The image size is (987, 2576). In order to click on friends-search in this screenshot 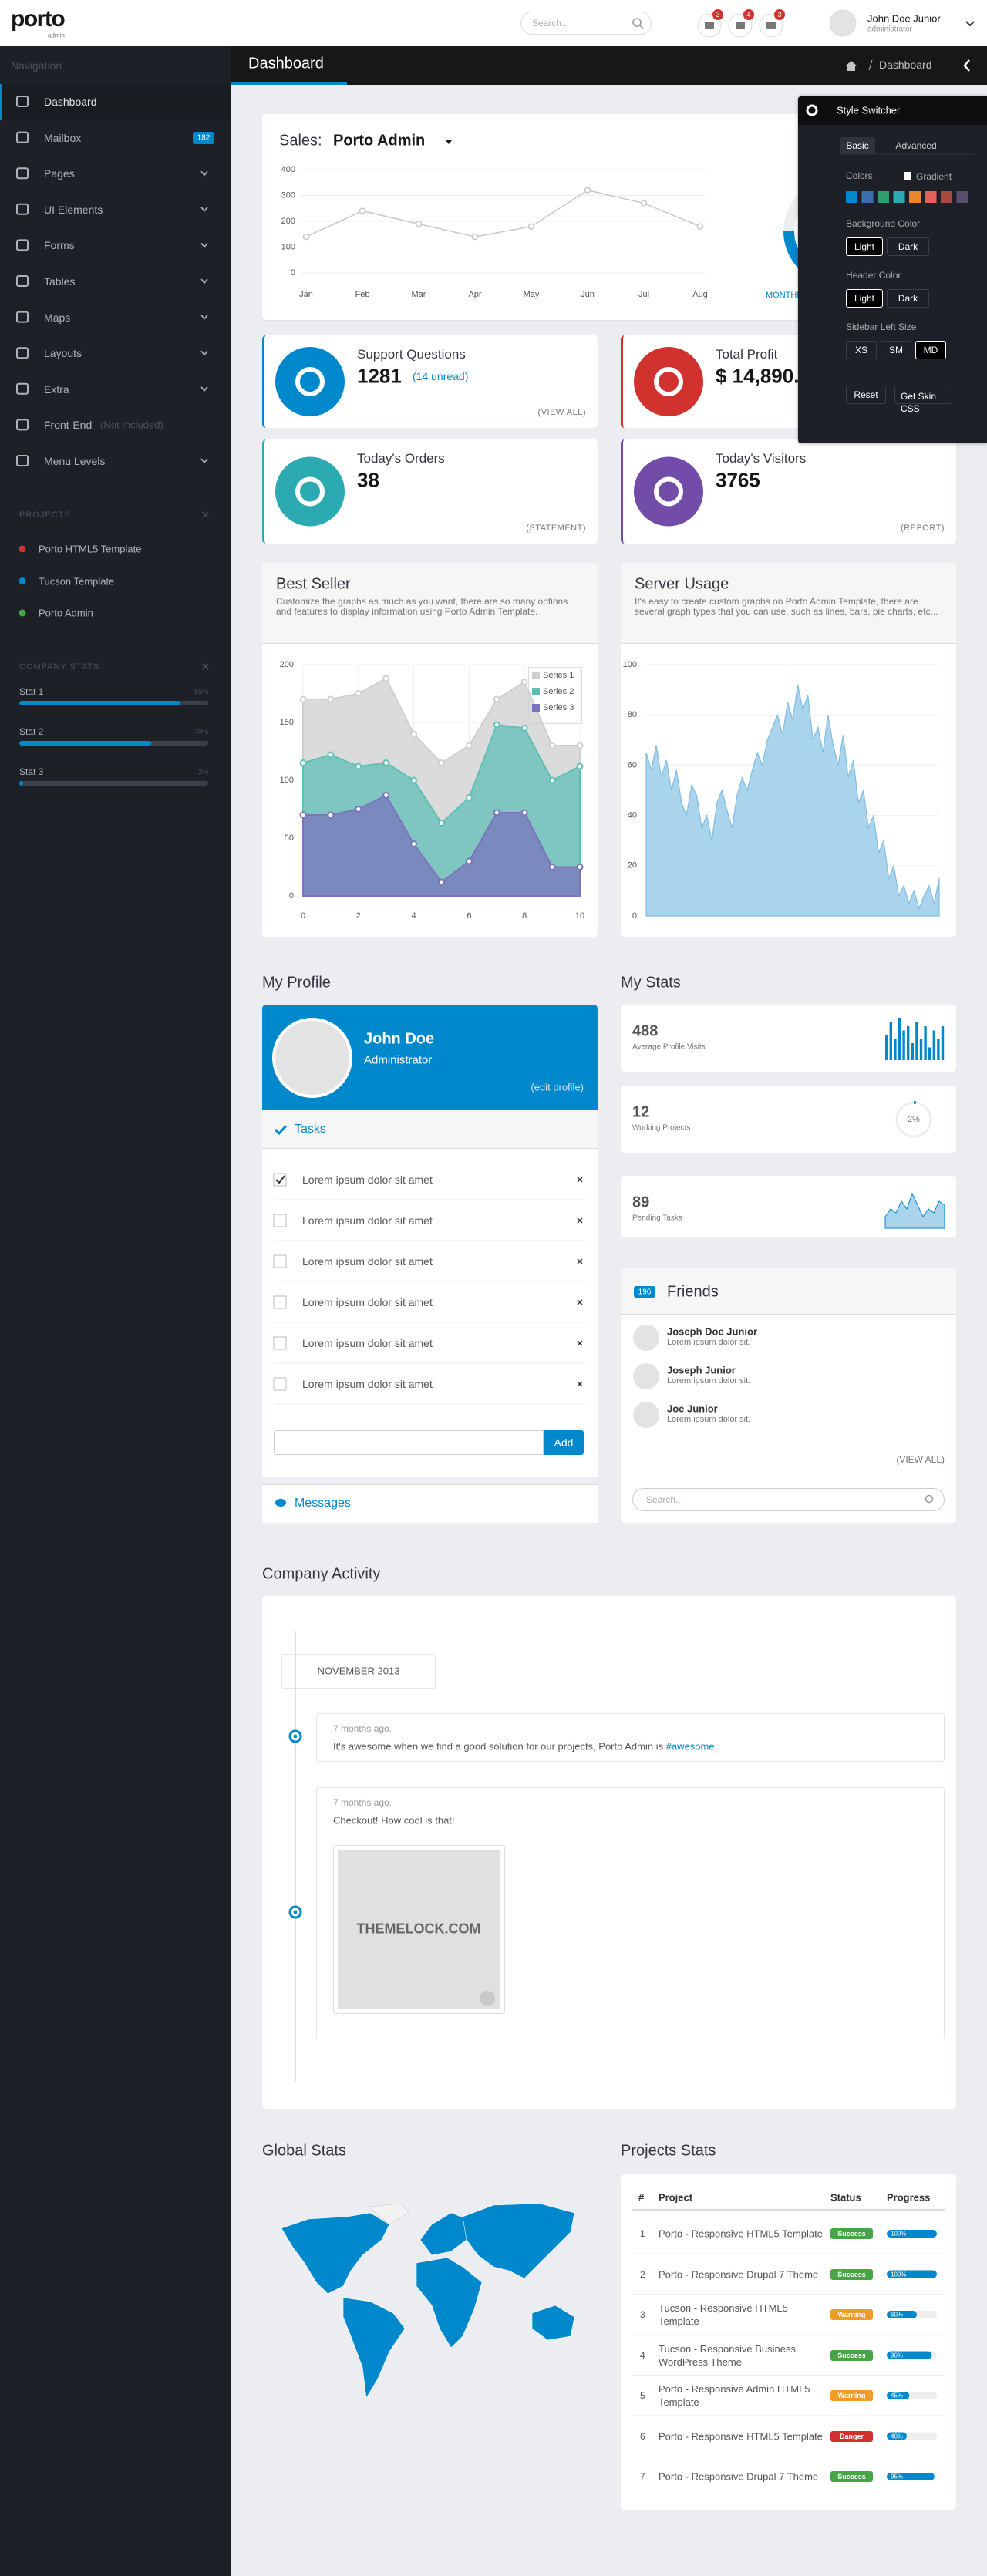, I will do `click(788, 1500)`.